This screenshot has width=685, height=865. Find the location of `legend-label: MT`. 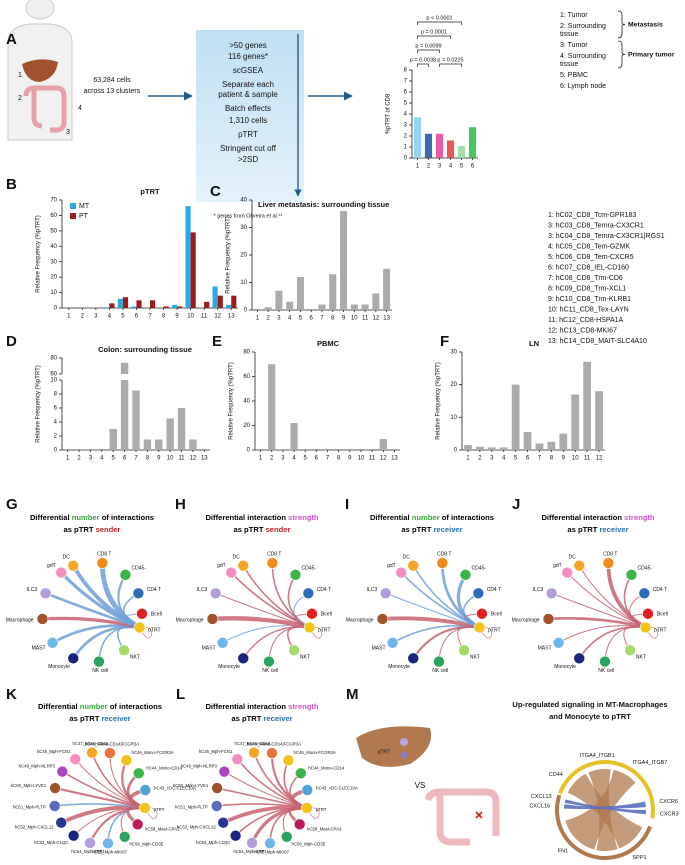

legend-label: MT is located at coordinates (84, 206).